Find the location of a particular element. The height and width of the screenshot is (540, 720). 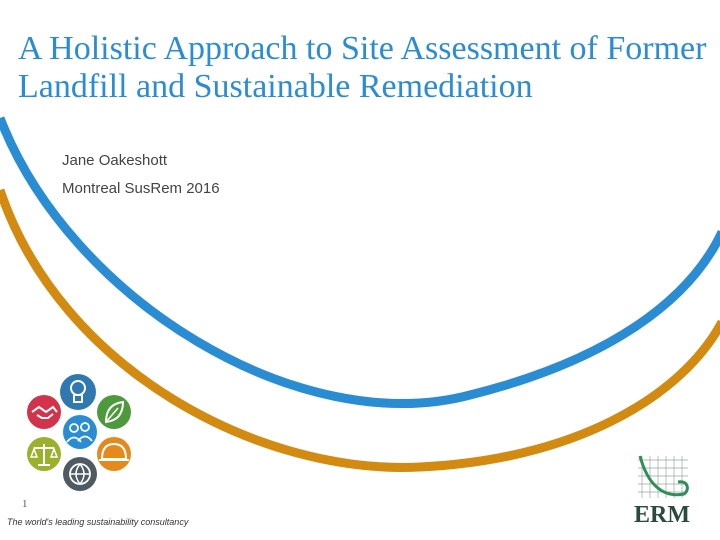

erm-logo-text: ERM is located at coordinates (662, 515).